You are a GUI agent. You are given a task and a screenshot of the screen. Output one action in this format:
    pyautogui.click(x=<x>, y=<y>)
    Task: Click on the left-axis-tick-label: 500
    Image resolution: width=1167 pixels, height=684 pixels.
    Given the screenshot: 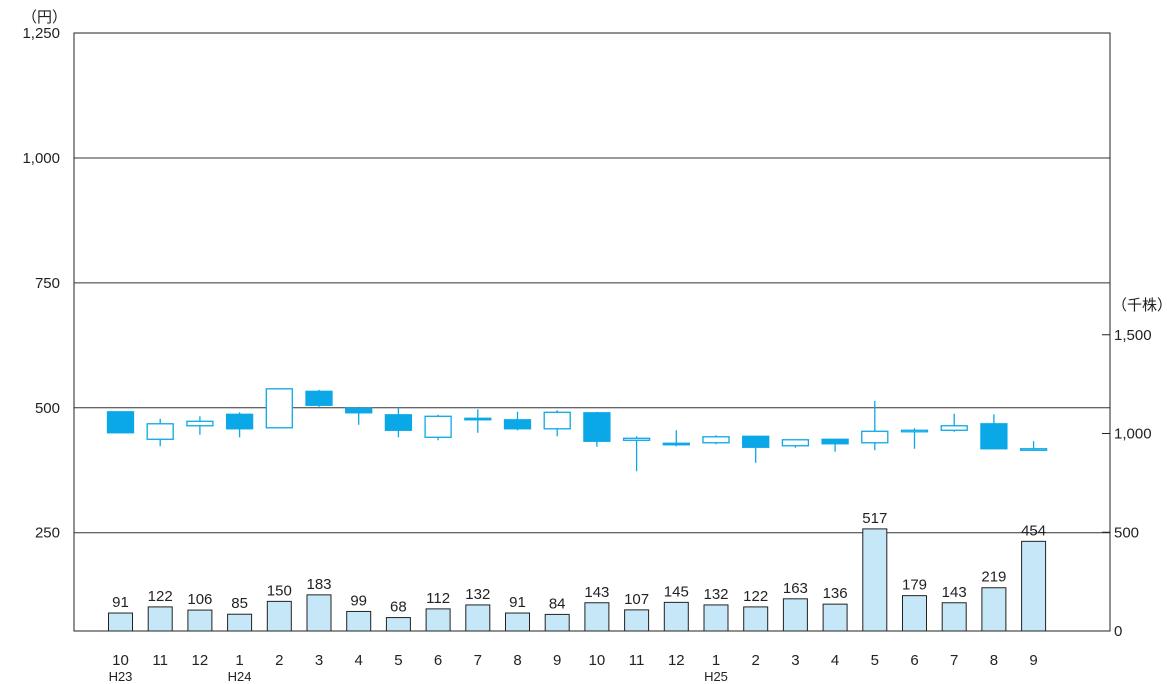 What is the action you would take?
    pyautogui.click(x=47, y=408)
    